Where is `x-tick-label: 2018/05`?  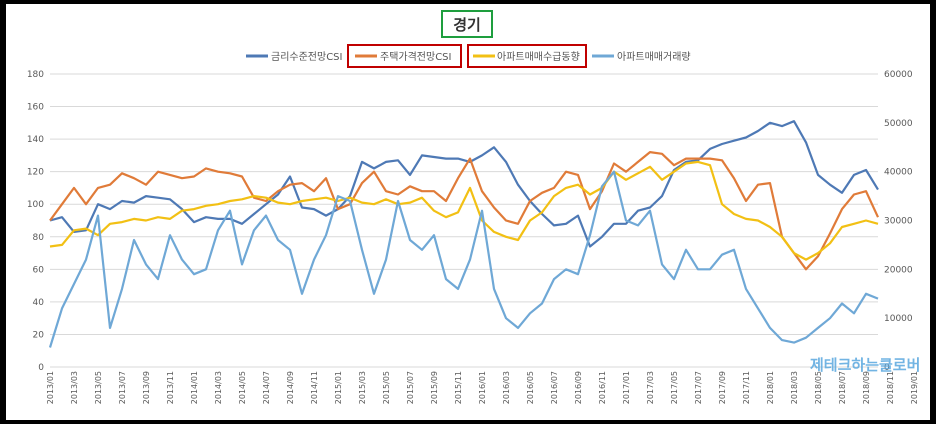 x-tick-label: 2018/05 is located at coordinates (818, 387).